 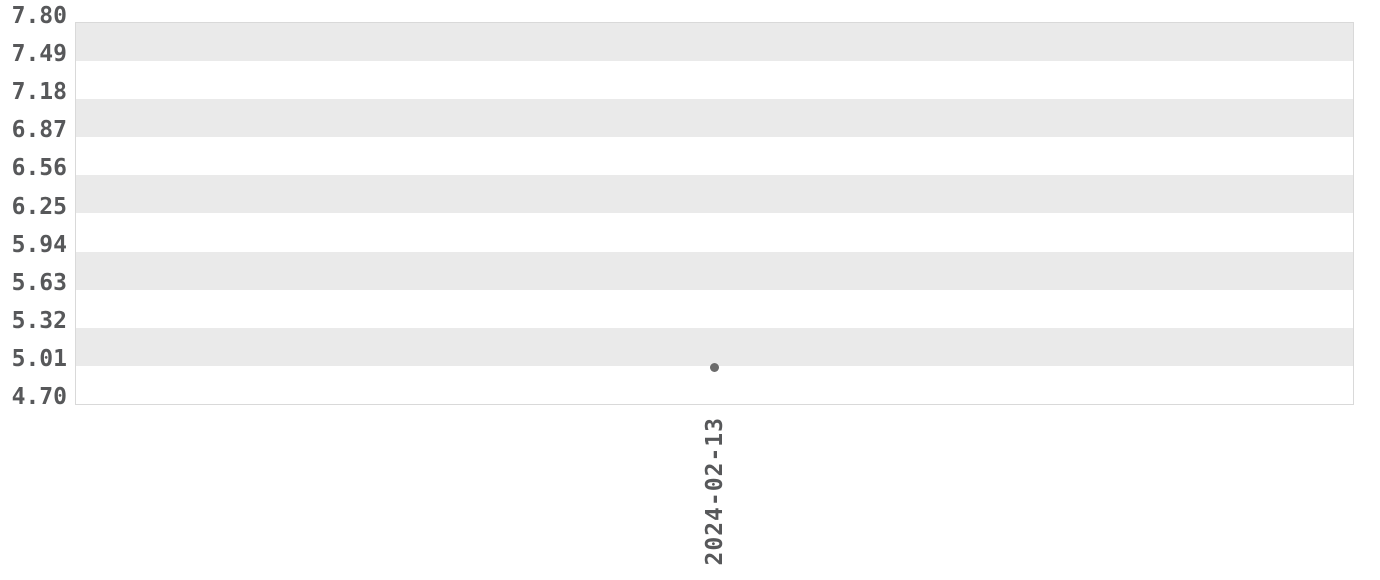 I want to click on y-axis-tick-label: 7.49, so click(x=39, y=54).